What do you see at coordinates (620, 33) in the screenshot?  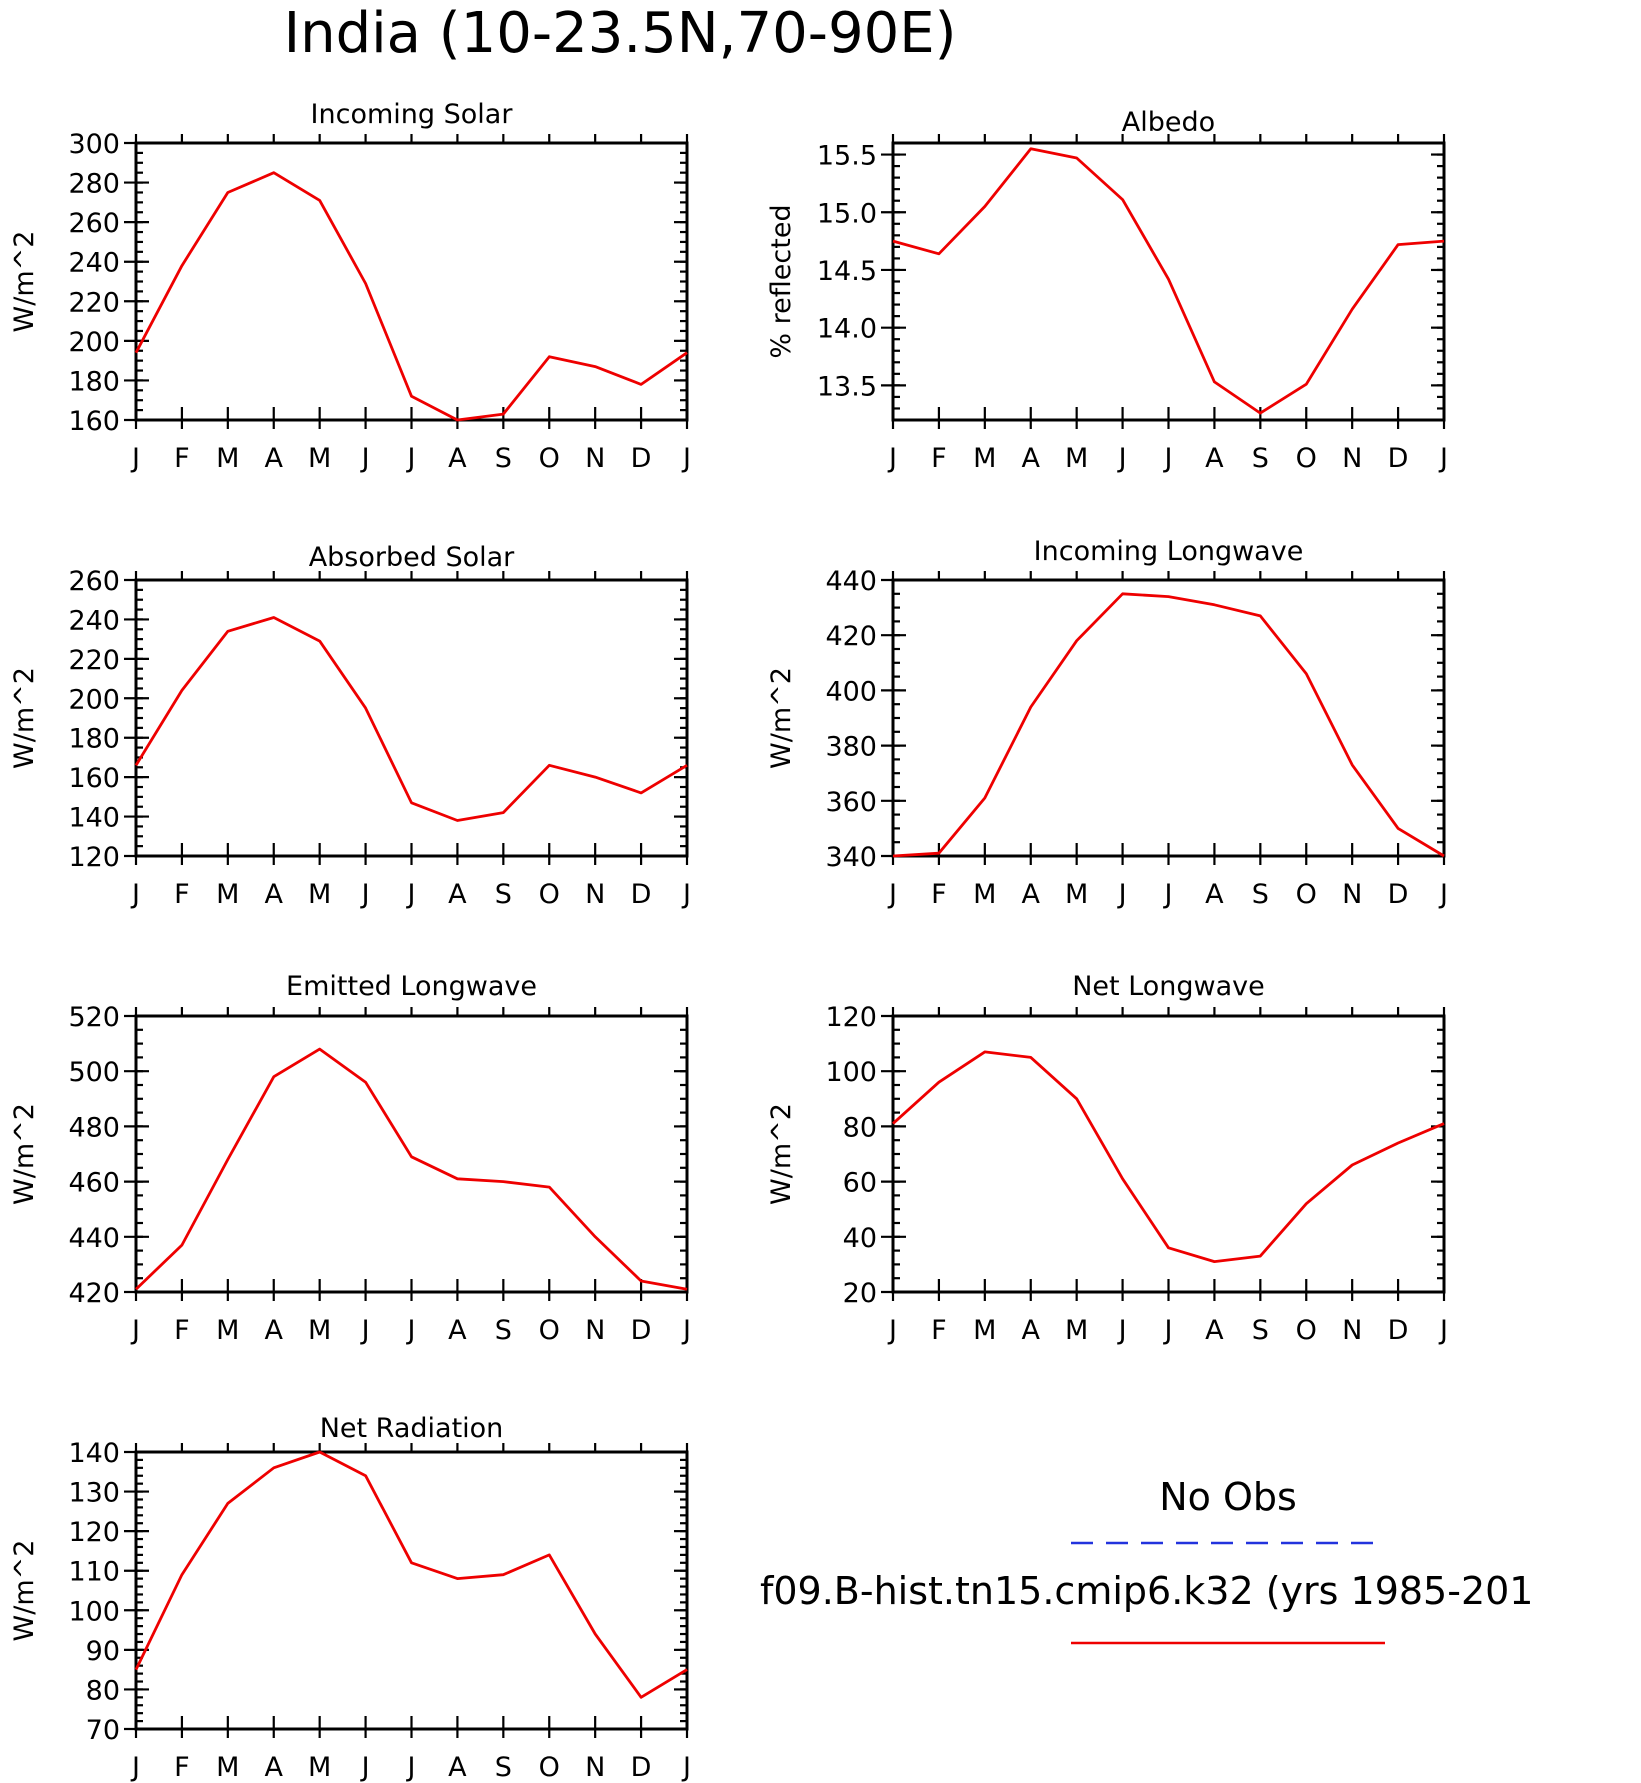 I see `figure-title: India (10-23.5N,70-90E)` at bounding box center [620, 33].